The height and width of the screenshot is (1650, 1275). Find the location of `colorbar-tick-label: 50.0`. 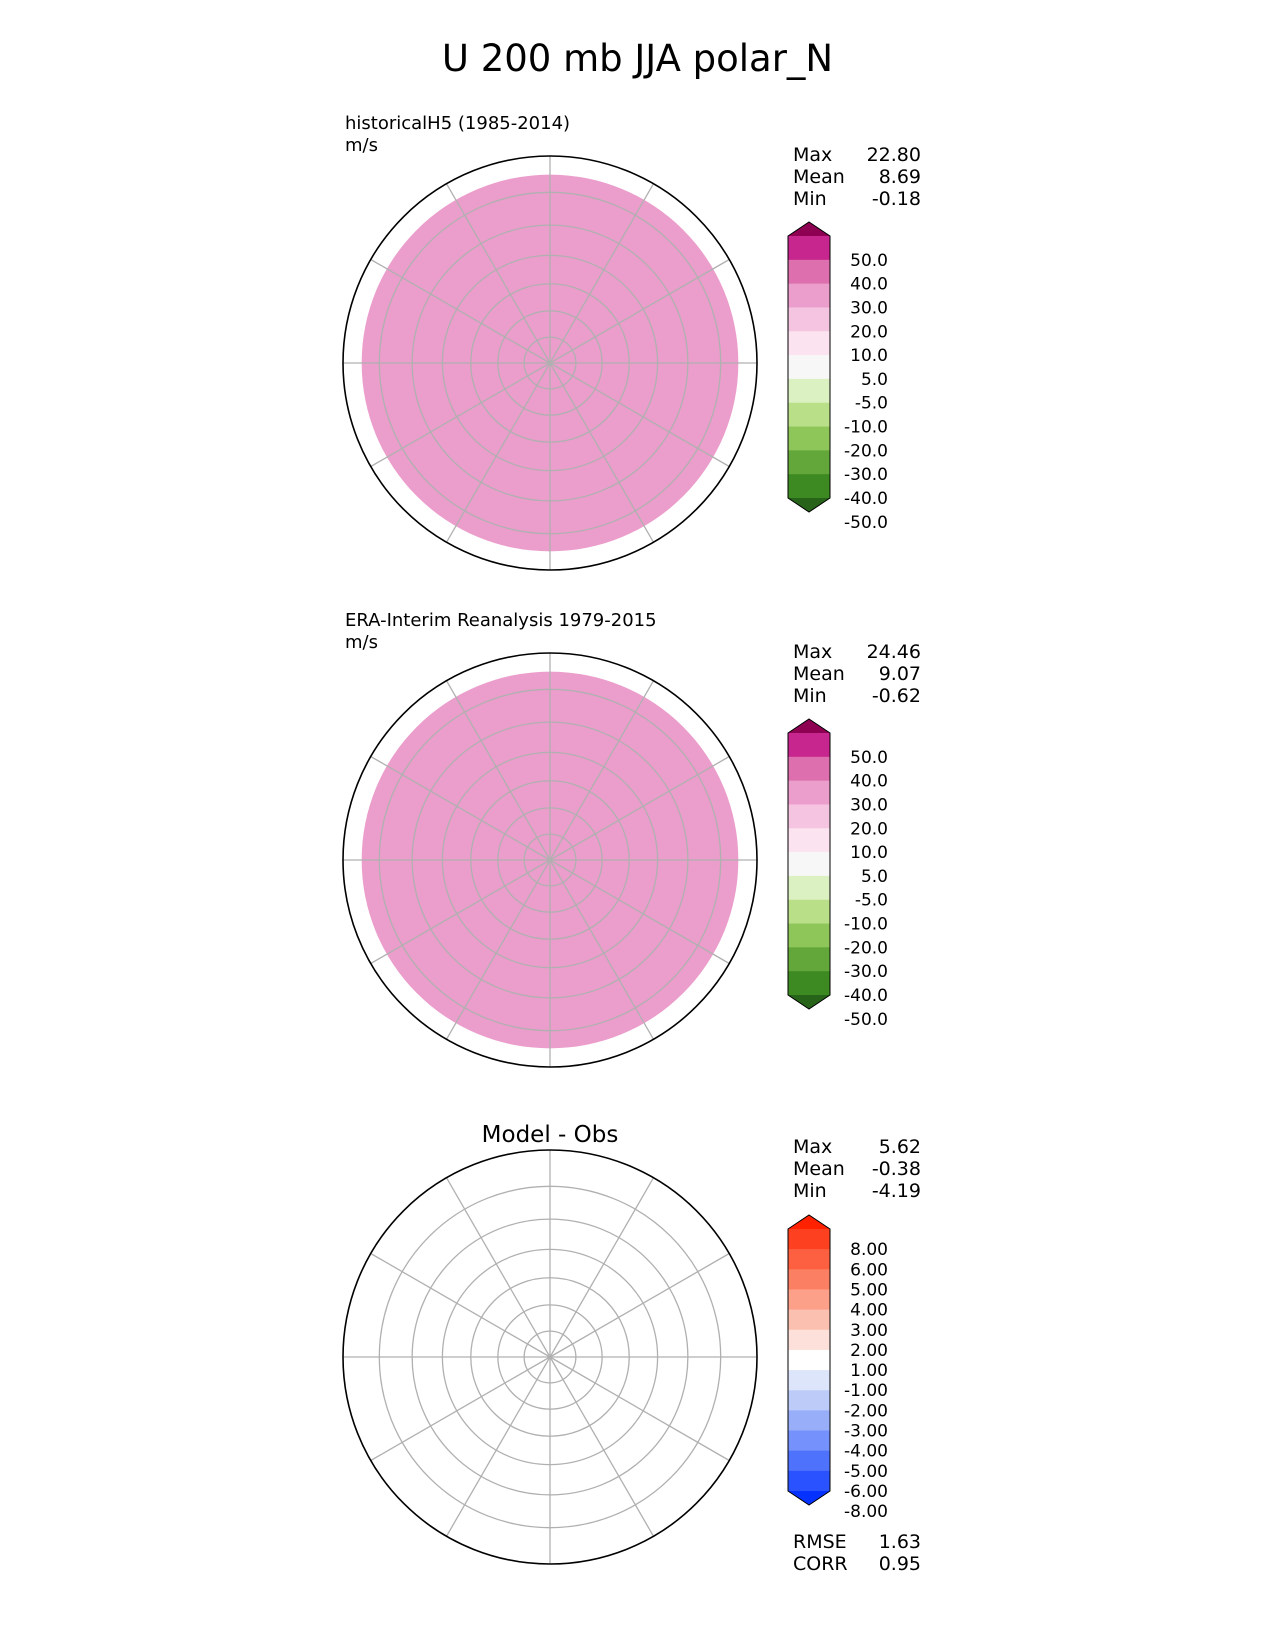

colorbar-tick-label: 50.0 is located at coordinates (869, 261).